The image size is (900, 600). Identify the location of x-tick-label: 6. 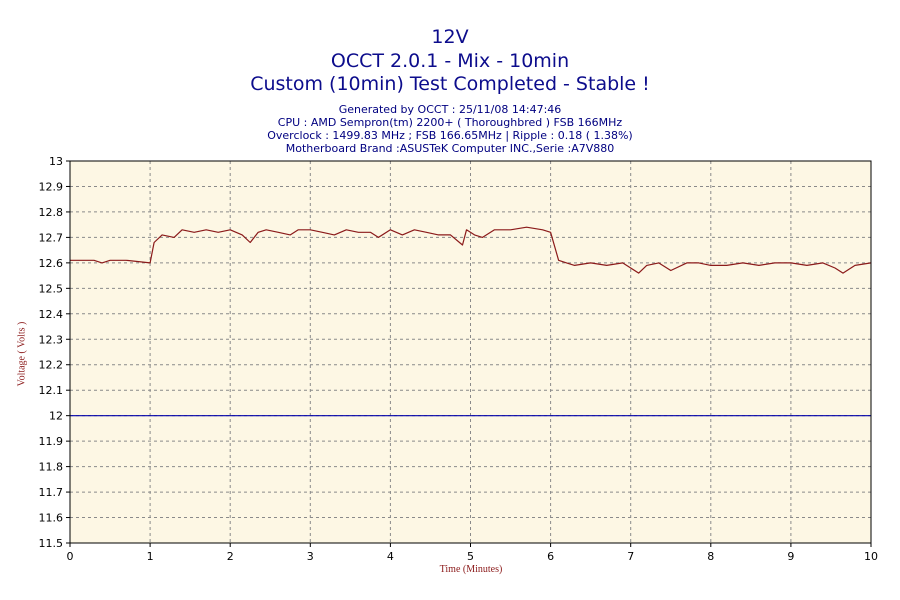
(550, 556).